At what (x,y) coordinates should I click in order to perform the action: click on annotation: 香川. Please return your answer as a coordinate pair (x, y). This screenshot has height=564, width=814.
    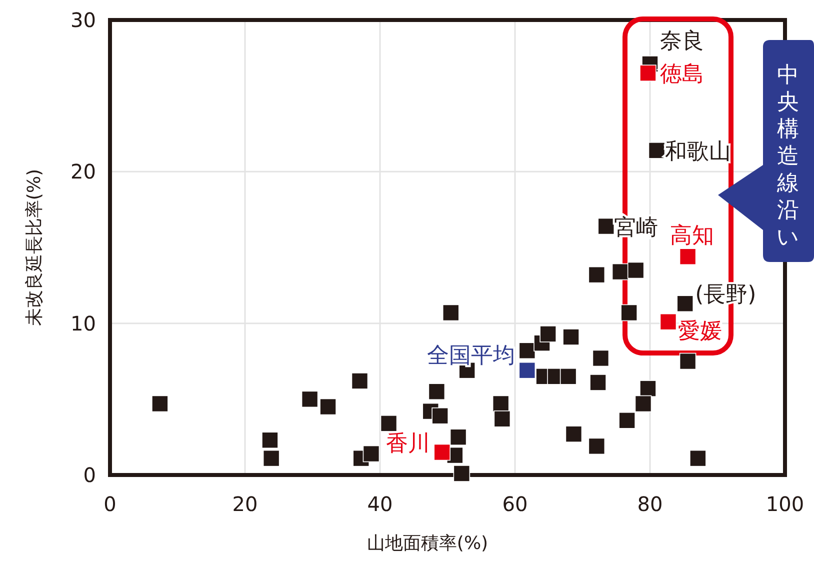
    Looking at the image, I should click on (408, 443).